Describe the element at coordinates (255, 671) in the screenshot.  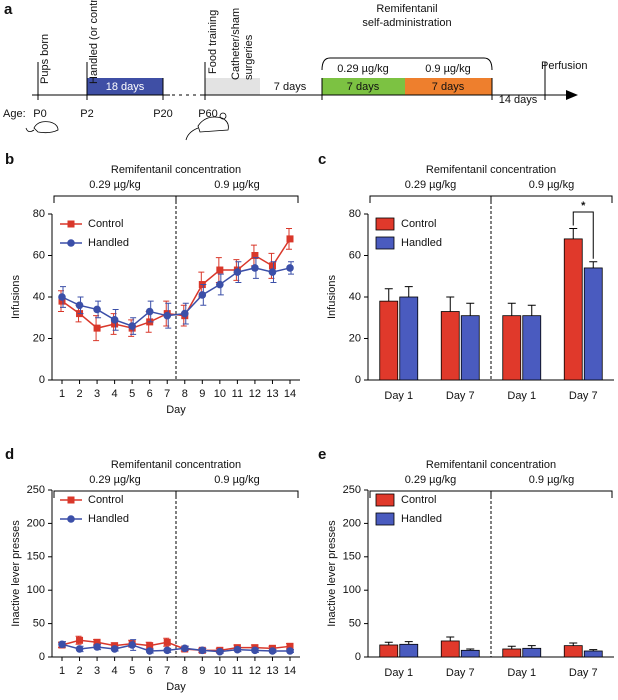
I see `x-tick-label: 12` at that location.